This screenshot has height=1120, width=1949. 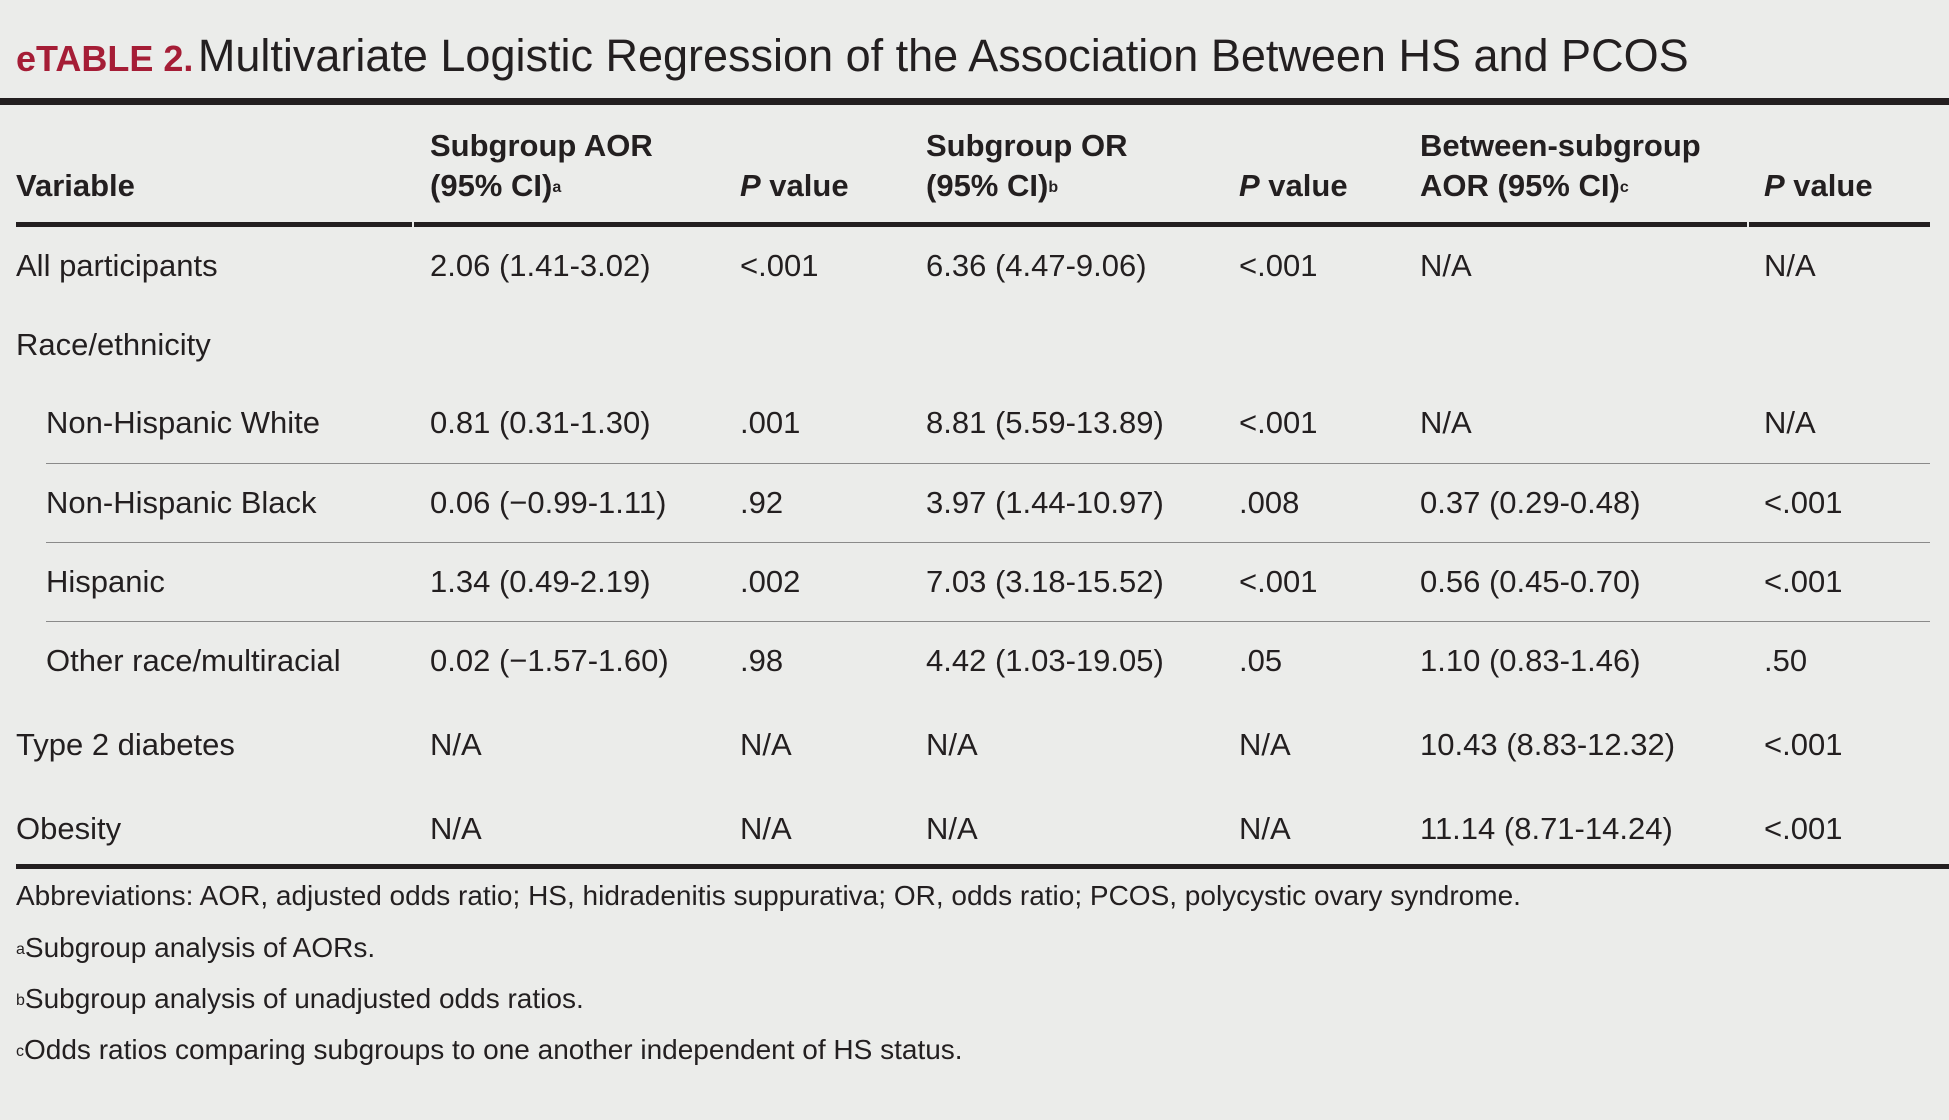 I want to click on footnote-a: aSubgroup analysis of AORs., so click(x=196, y=947).